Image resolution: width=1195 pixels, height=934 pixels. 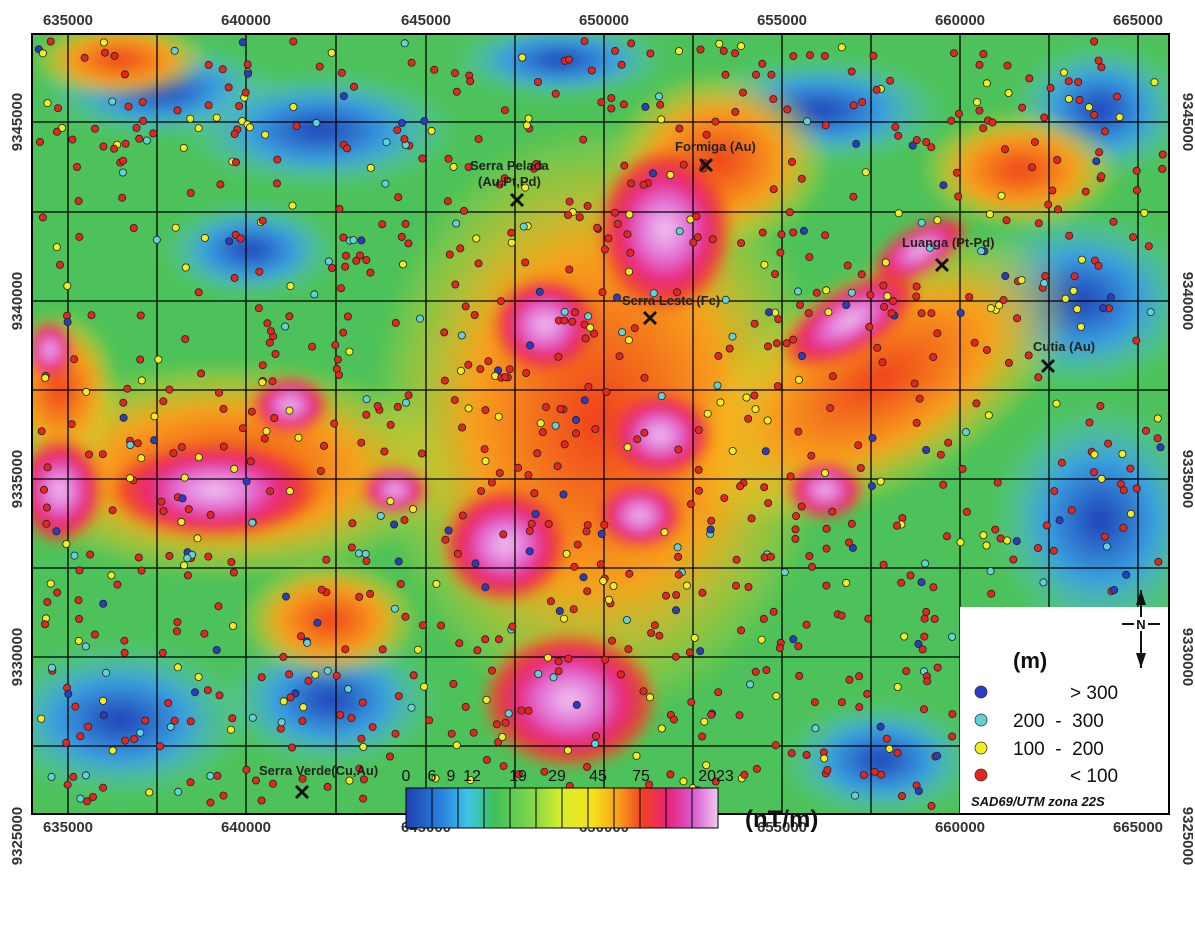 I want to click on colorbar-tick-label: 9, so click(x=451, y=776).